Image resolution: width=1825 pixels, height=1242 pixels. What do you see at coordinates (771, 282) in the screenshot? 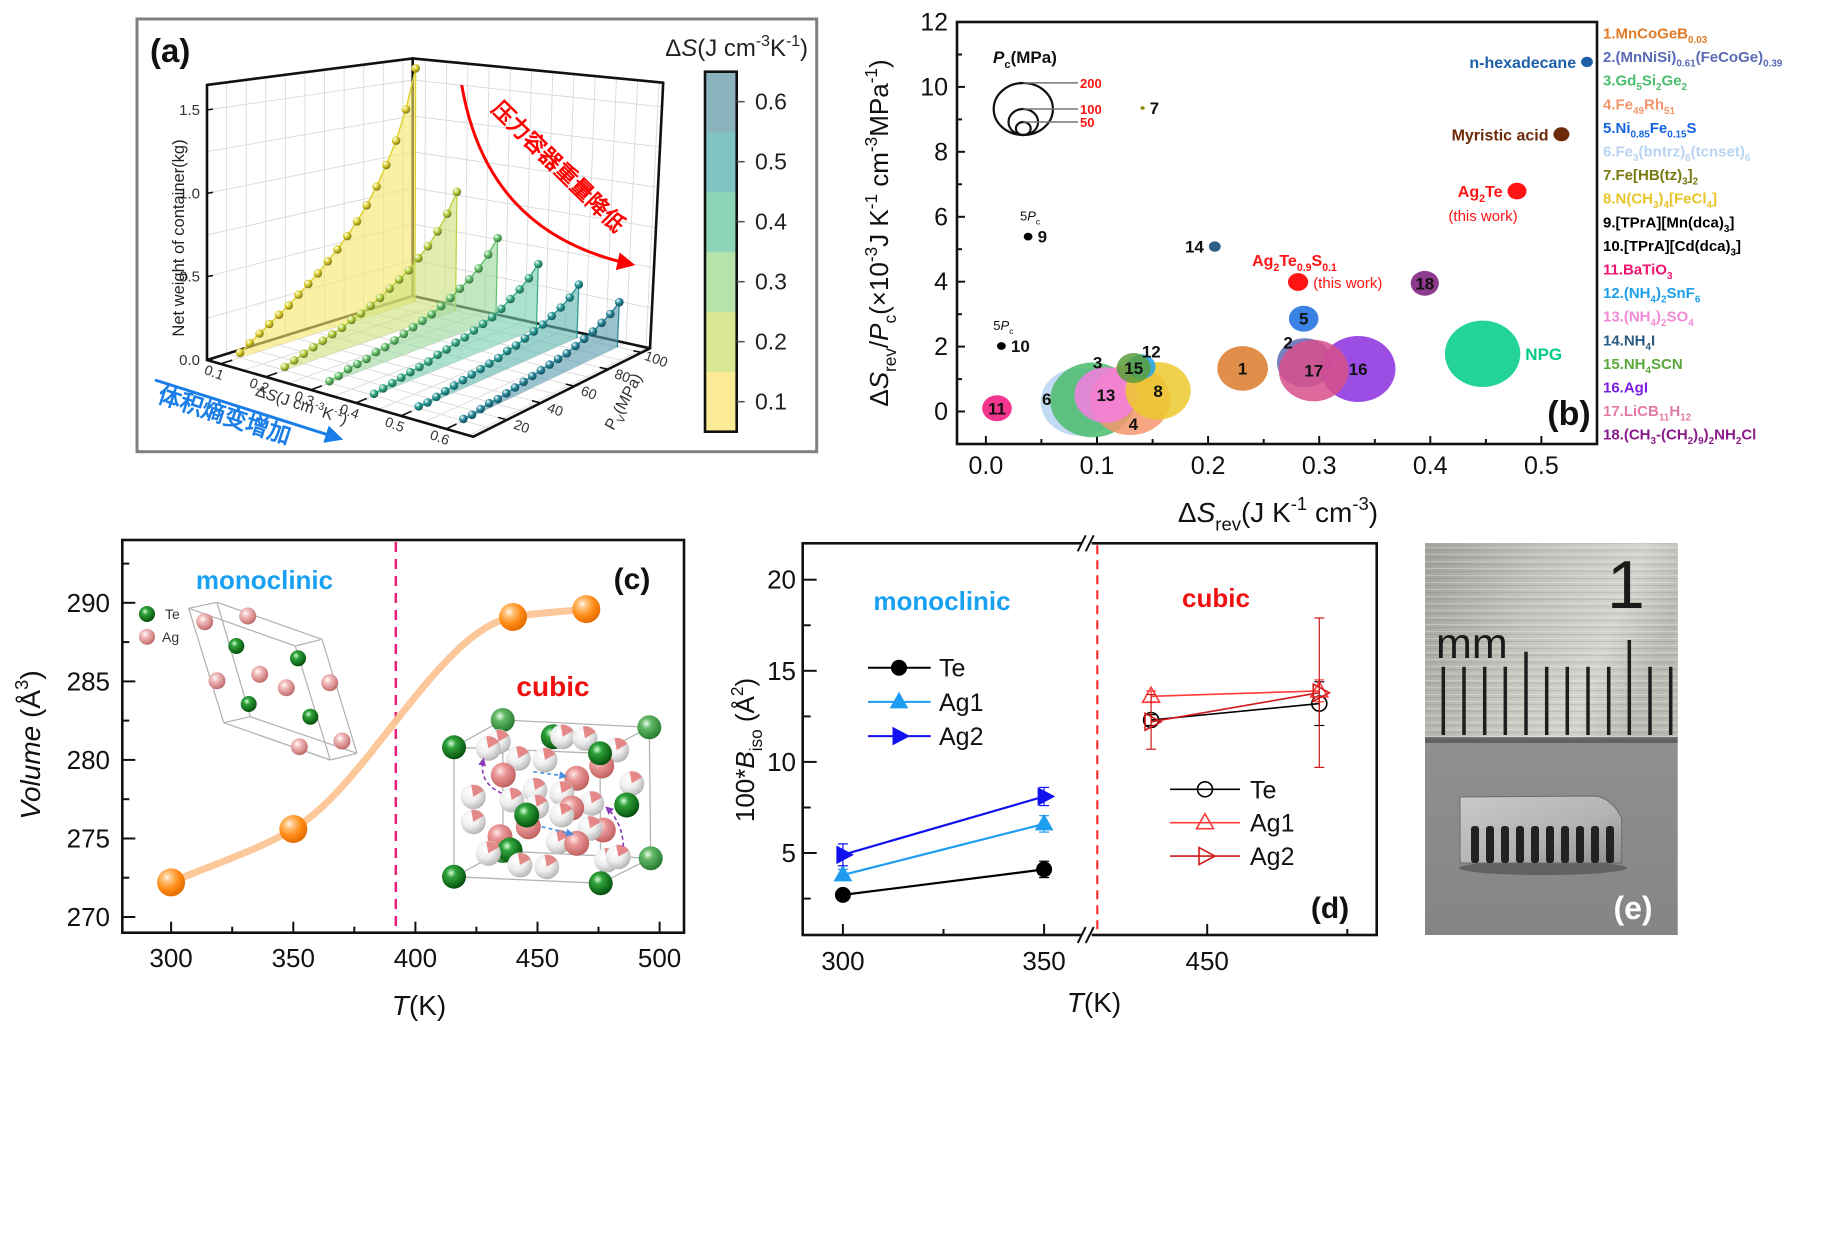
I see `colorbar-tick-label: 0.3` at bounding box center [771, 282].